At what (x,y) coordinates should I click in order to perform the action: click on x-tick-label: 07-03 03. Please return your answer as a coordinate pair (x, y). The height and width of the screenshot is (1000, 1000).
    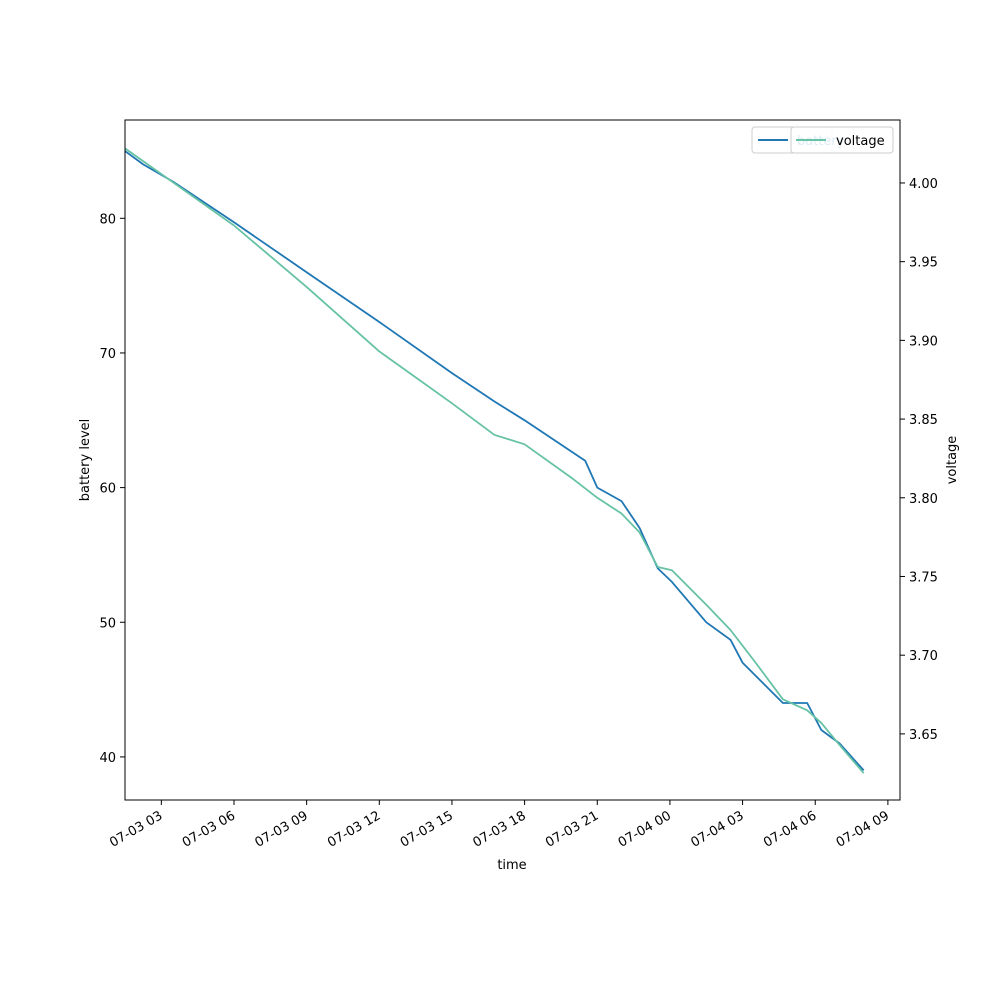
    Looking at the image, I should click on (136, 829).